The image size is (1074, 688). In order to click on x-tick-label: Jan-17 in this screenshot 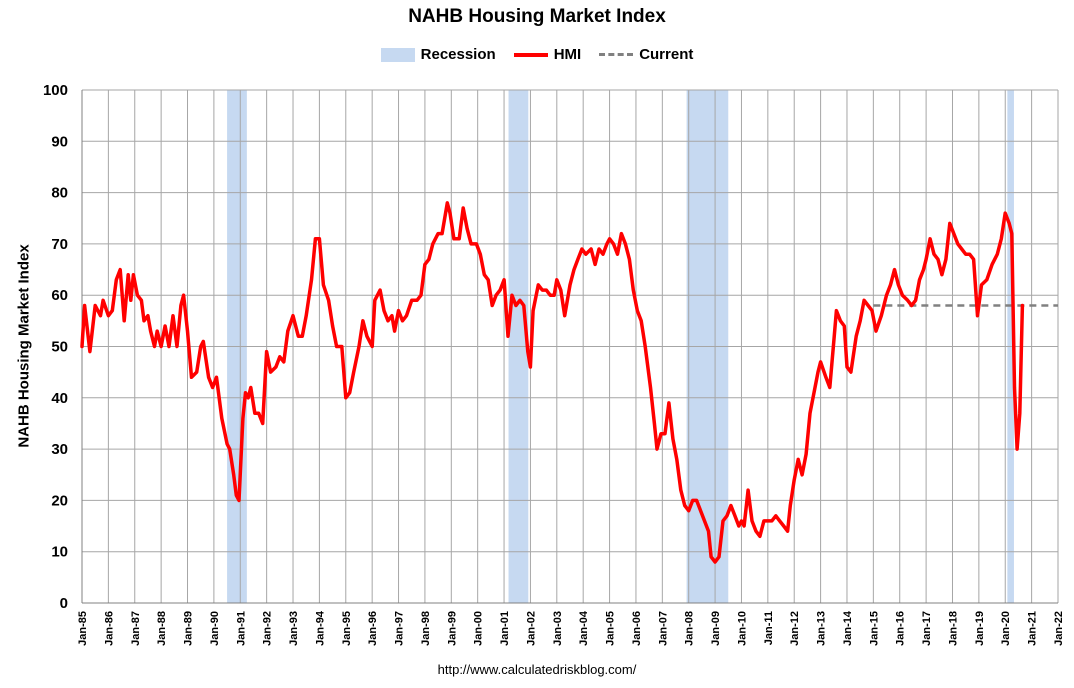, I will do `click(927, 628)`.